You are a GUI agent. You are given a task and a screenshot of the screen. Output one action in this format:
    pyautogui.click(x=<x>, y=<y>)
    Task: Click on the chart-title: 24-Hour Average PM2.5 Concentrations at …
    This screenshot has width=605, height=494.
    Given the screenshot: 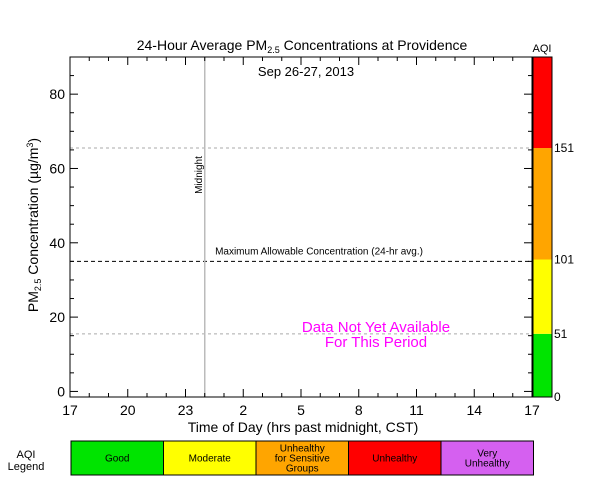 What is the action you would take?
    pyautogui.click(x=302, y=46)
    